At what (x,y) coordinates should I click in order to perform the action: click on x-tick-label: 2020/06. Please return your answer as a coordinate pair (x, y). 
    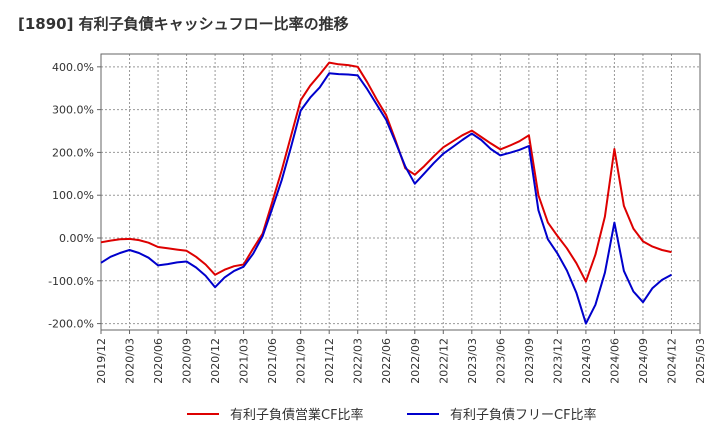
    Looking at the image, I should click on (158, 361).